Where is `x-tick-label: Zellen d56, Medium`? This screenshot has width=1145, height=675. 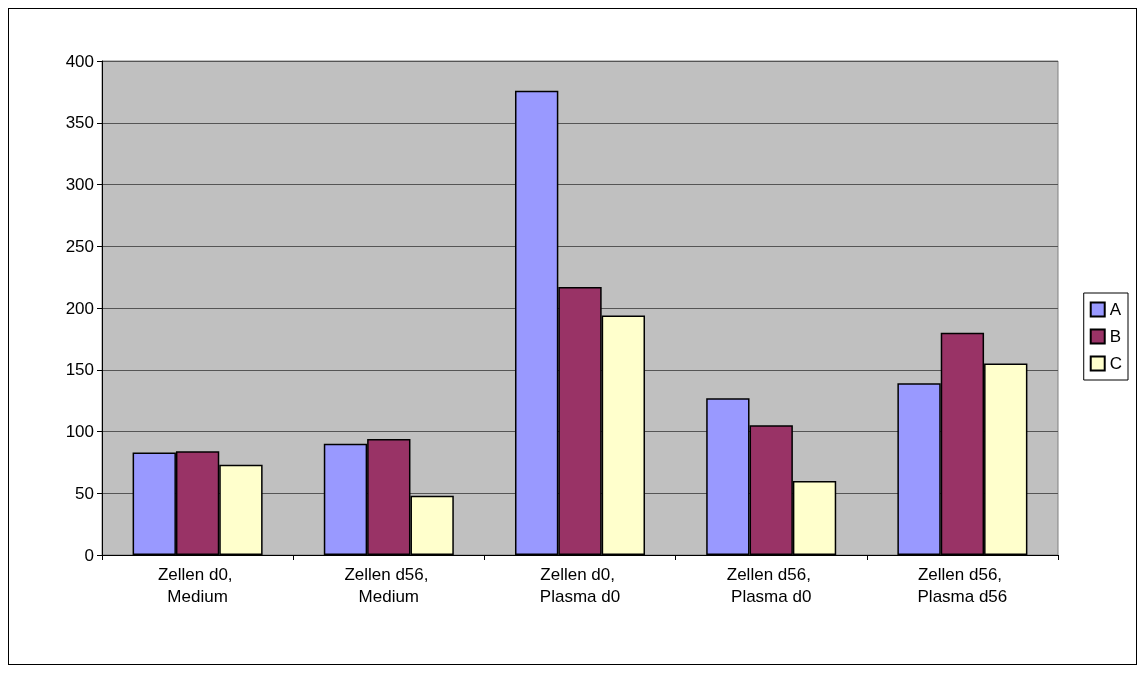
x-tick-label: Zellen d56, Medium is located at coordinates (389, 585).